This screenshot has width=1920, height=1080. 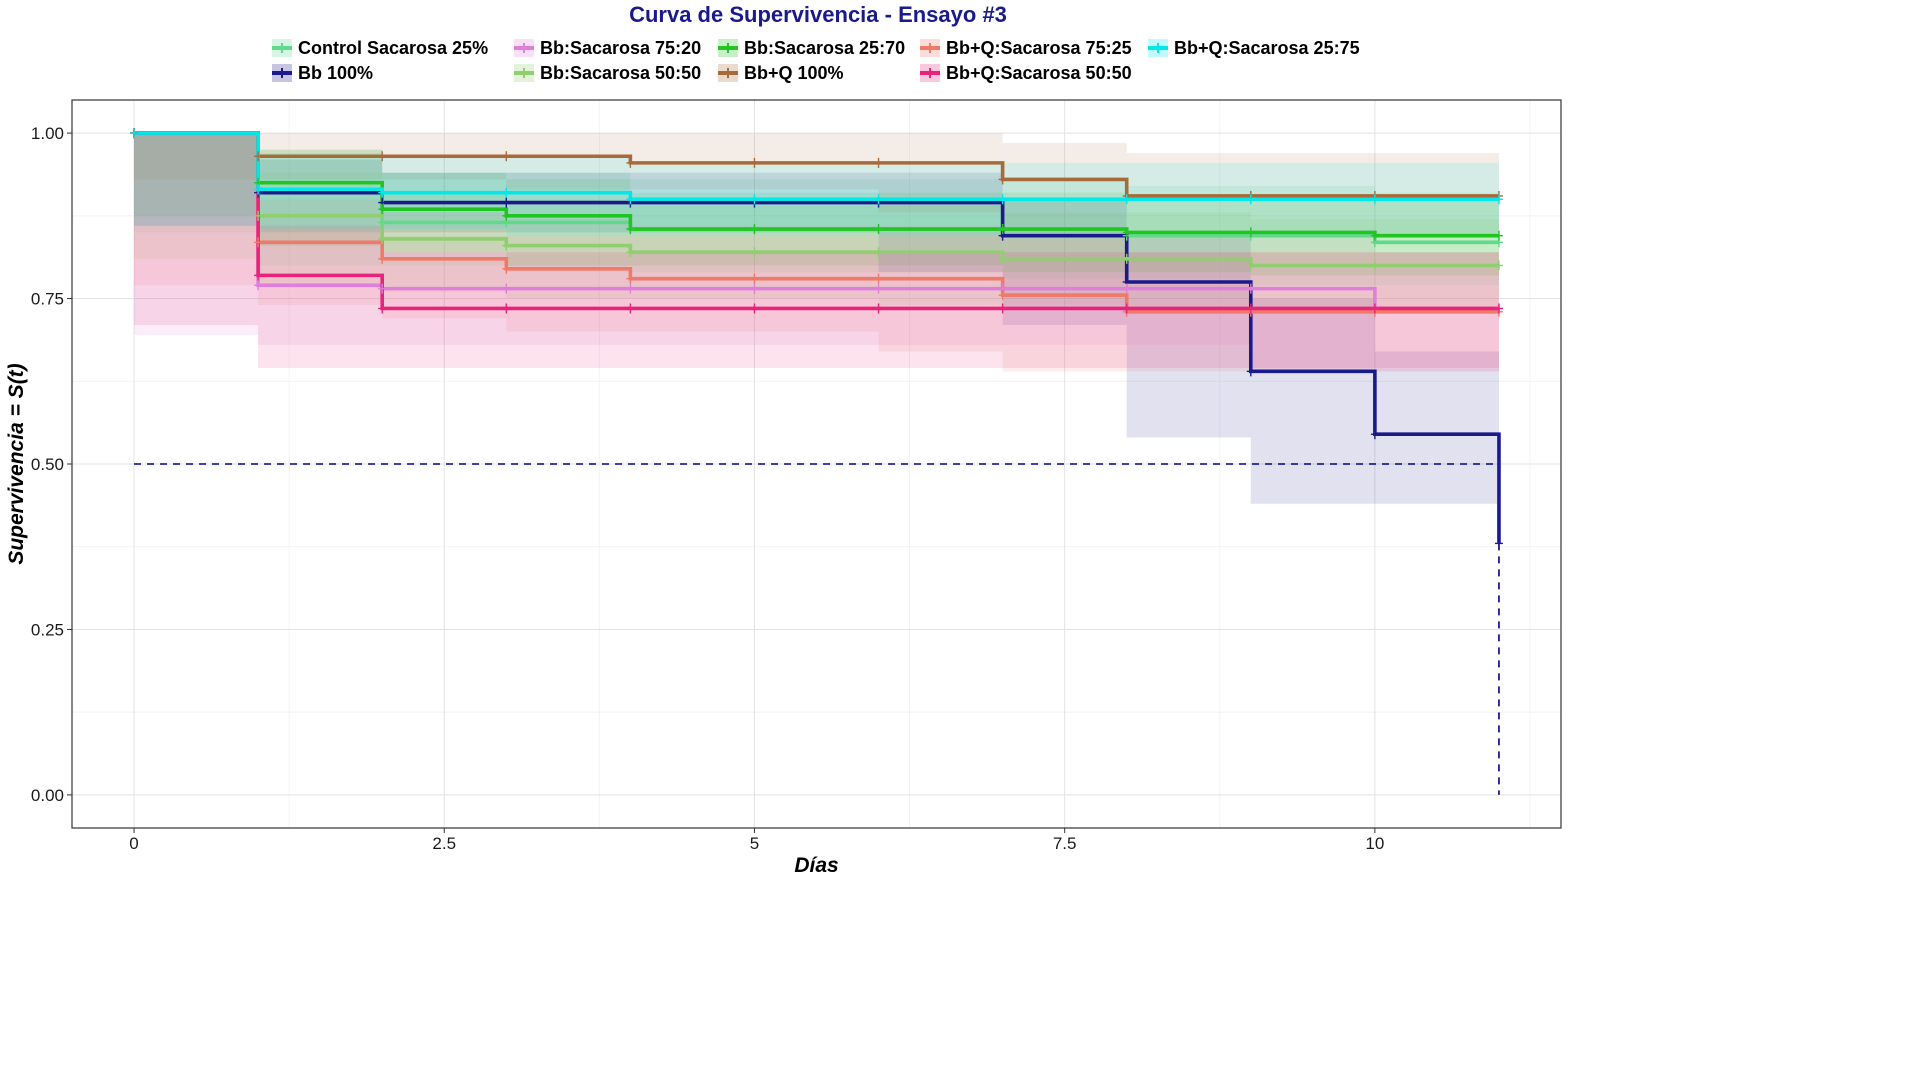 I want to click on legend-item: Bb+Q:Sacarosa 25:75, so click(x=1254, y=48).